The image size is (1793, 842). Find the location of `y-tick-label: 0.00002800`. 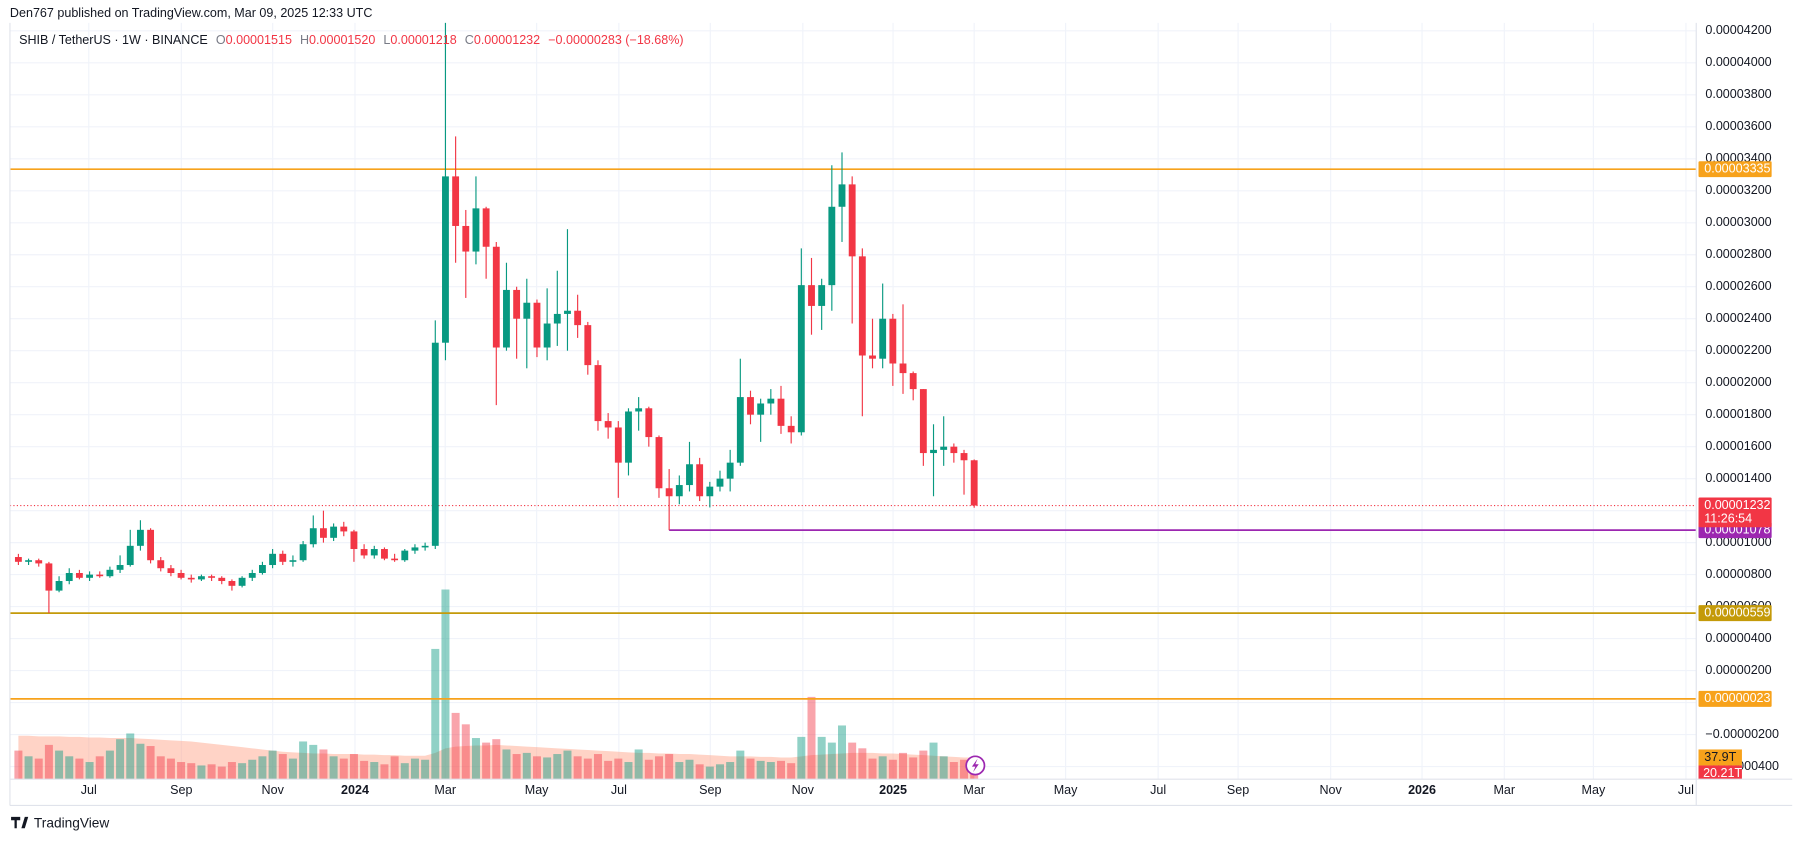

y-tick-label: 0.00002800 is located at coordinates (1738, 254).